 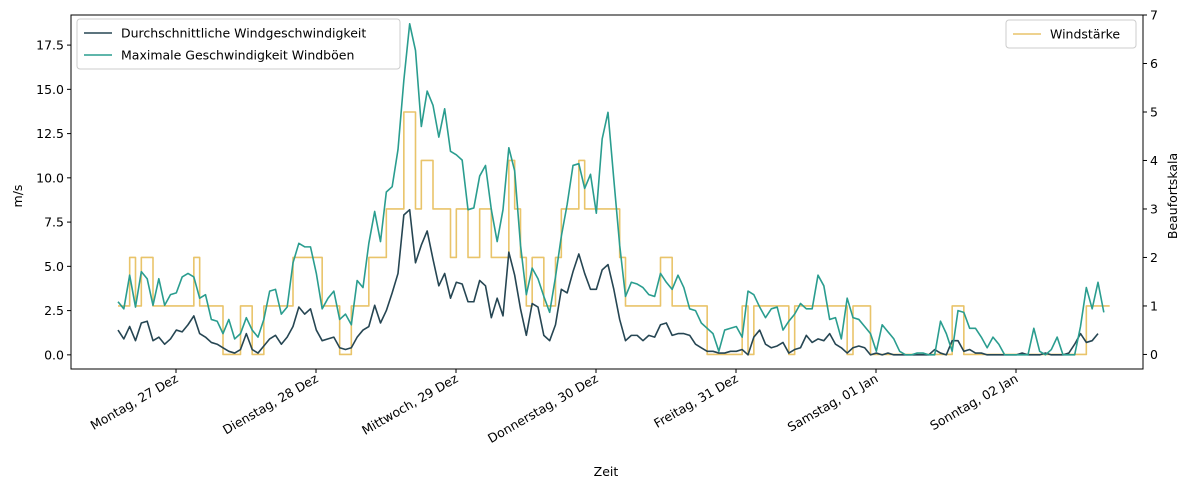 What do you see at coordinates (1154, 111) in the screenshot?
I see `y-tick-label-right: 5` at bounding box center [1154, 111].